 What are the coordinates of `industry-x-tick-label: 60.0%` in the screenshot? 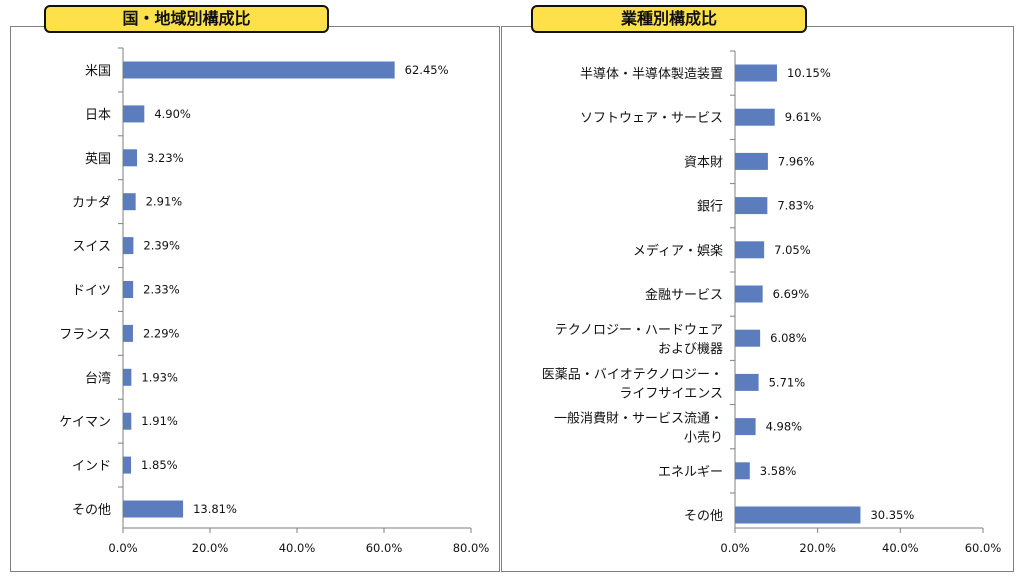 It's located at (983, 548).